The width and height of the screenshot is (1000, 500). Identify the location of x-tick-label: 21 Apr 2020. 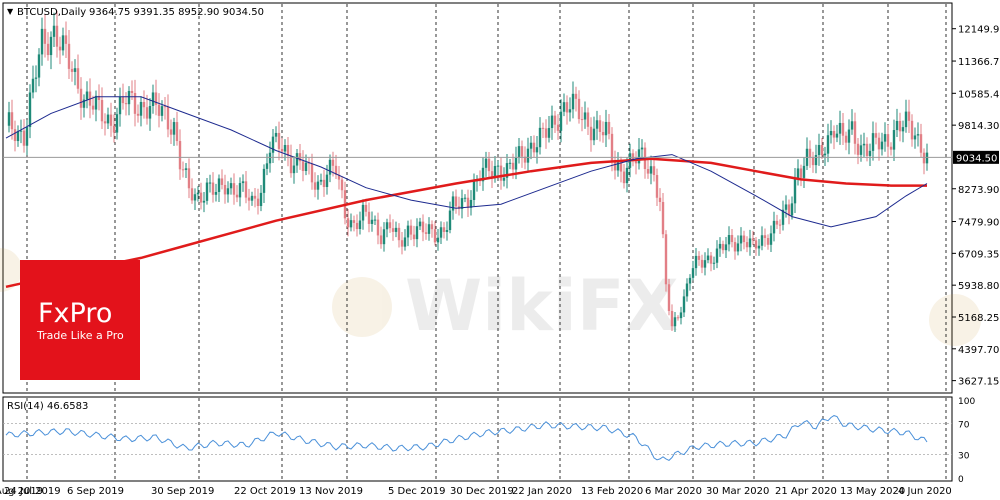
(806, 491).